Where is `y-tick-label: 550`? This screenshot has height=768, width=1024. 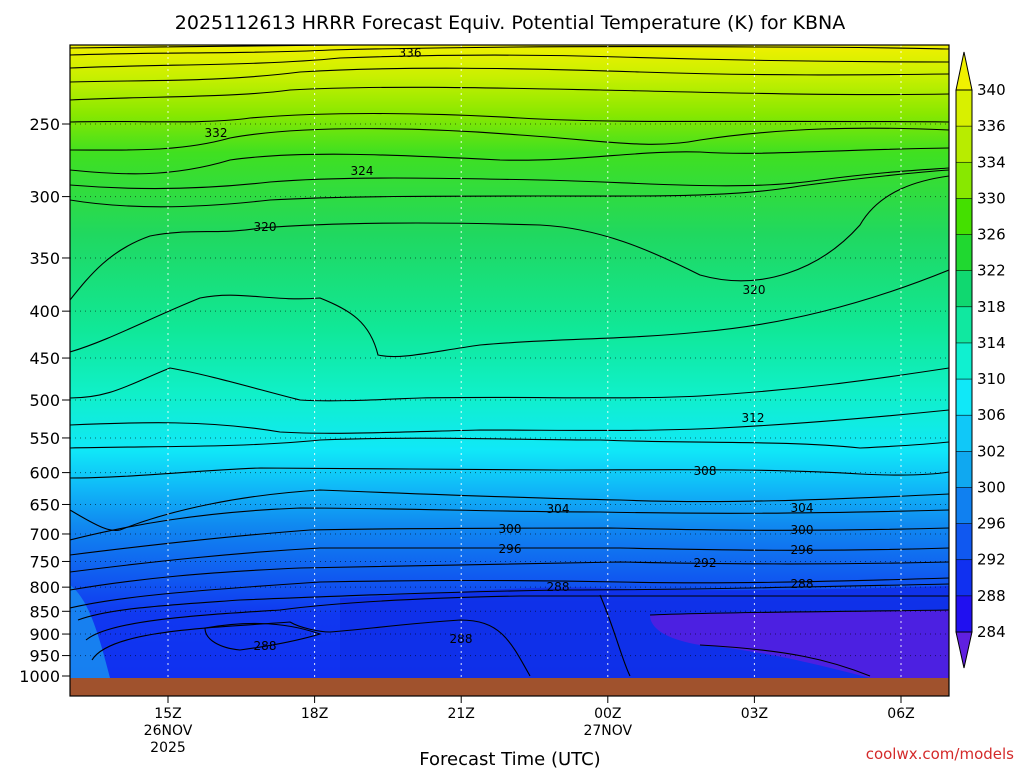
y-tick-label: 550 is located at coordinates (44, 438).